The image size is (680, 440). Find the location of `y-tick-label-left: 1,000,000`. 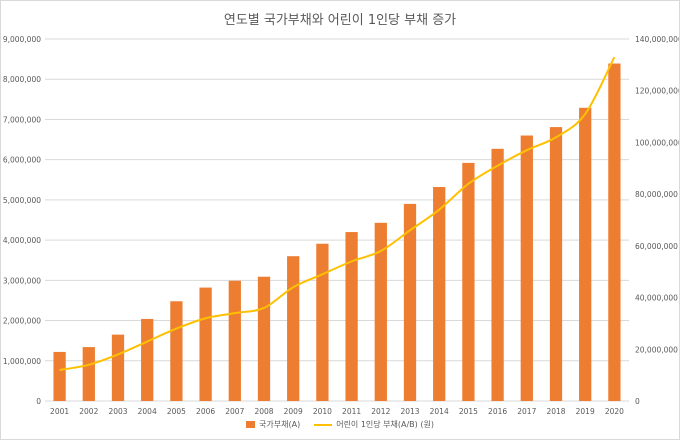

y-tick-label-left: 1,000,000 is located at coordinates (22, 361).